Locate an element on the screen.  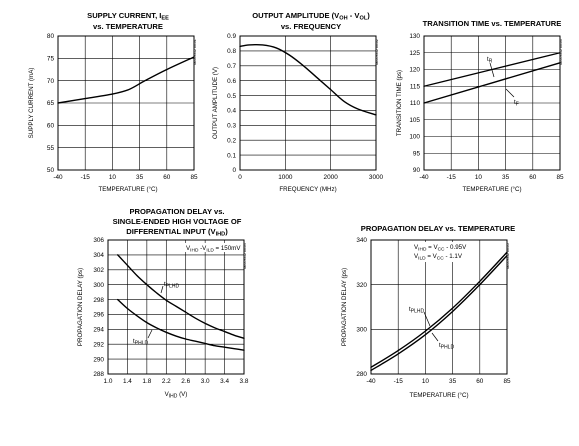
chart-2-y-tick-label: 0.3 is located at coordinates (231, 126).